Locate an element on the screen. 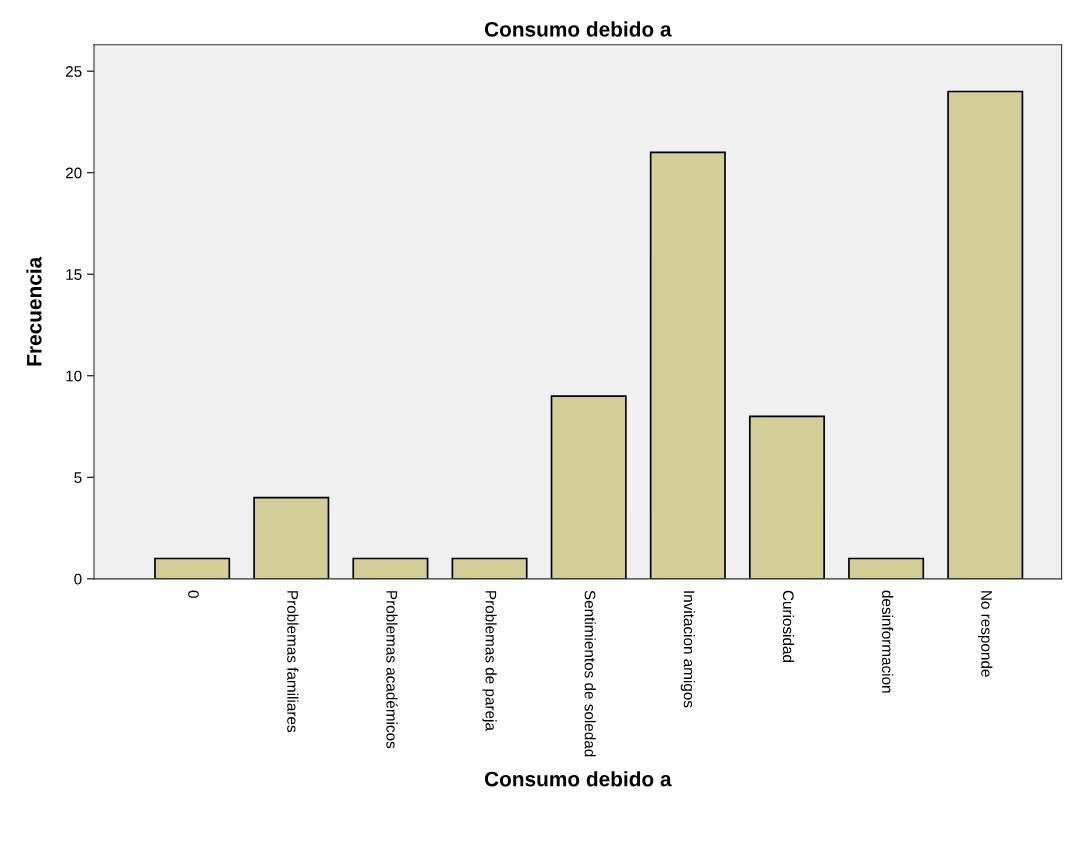 This screenshot has height=845, width=1068. x-tick-label: Problemas académicos is located at coordinates (392, 670).